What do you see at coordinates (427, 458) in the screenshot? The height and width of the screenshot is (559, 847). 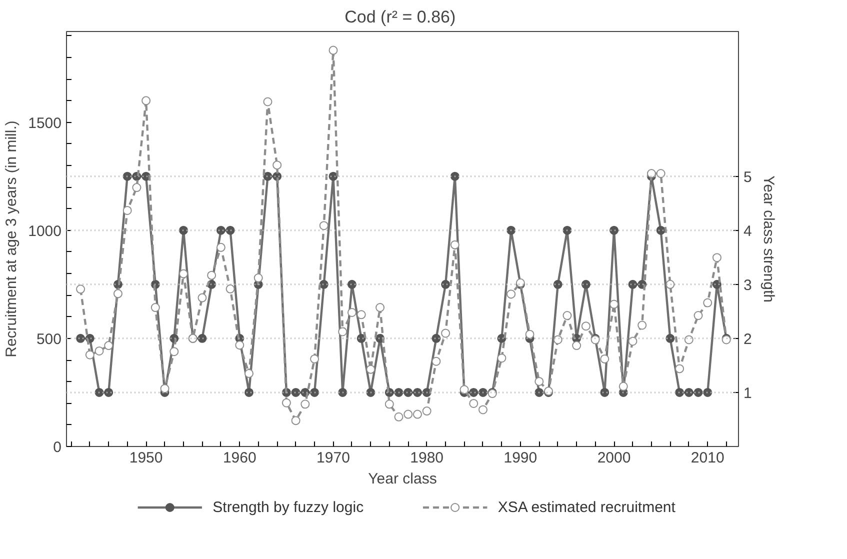 I see `x-tick-label: 1980` at bounding box center [427, 458].